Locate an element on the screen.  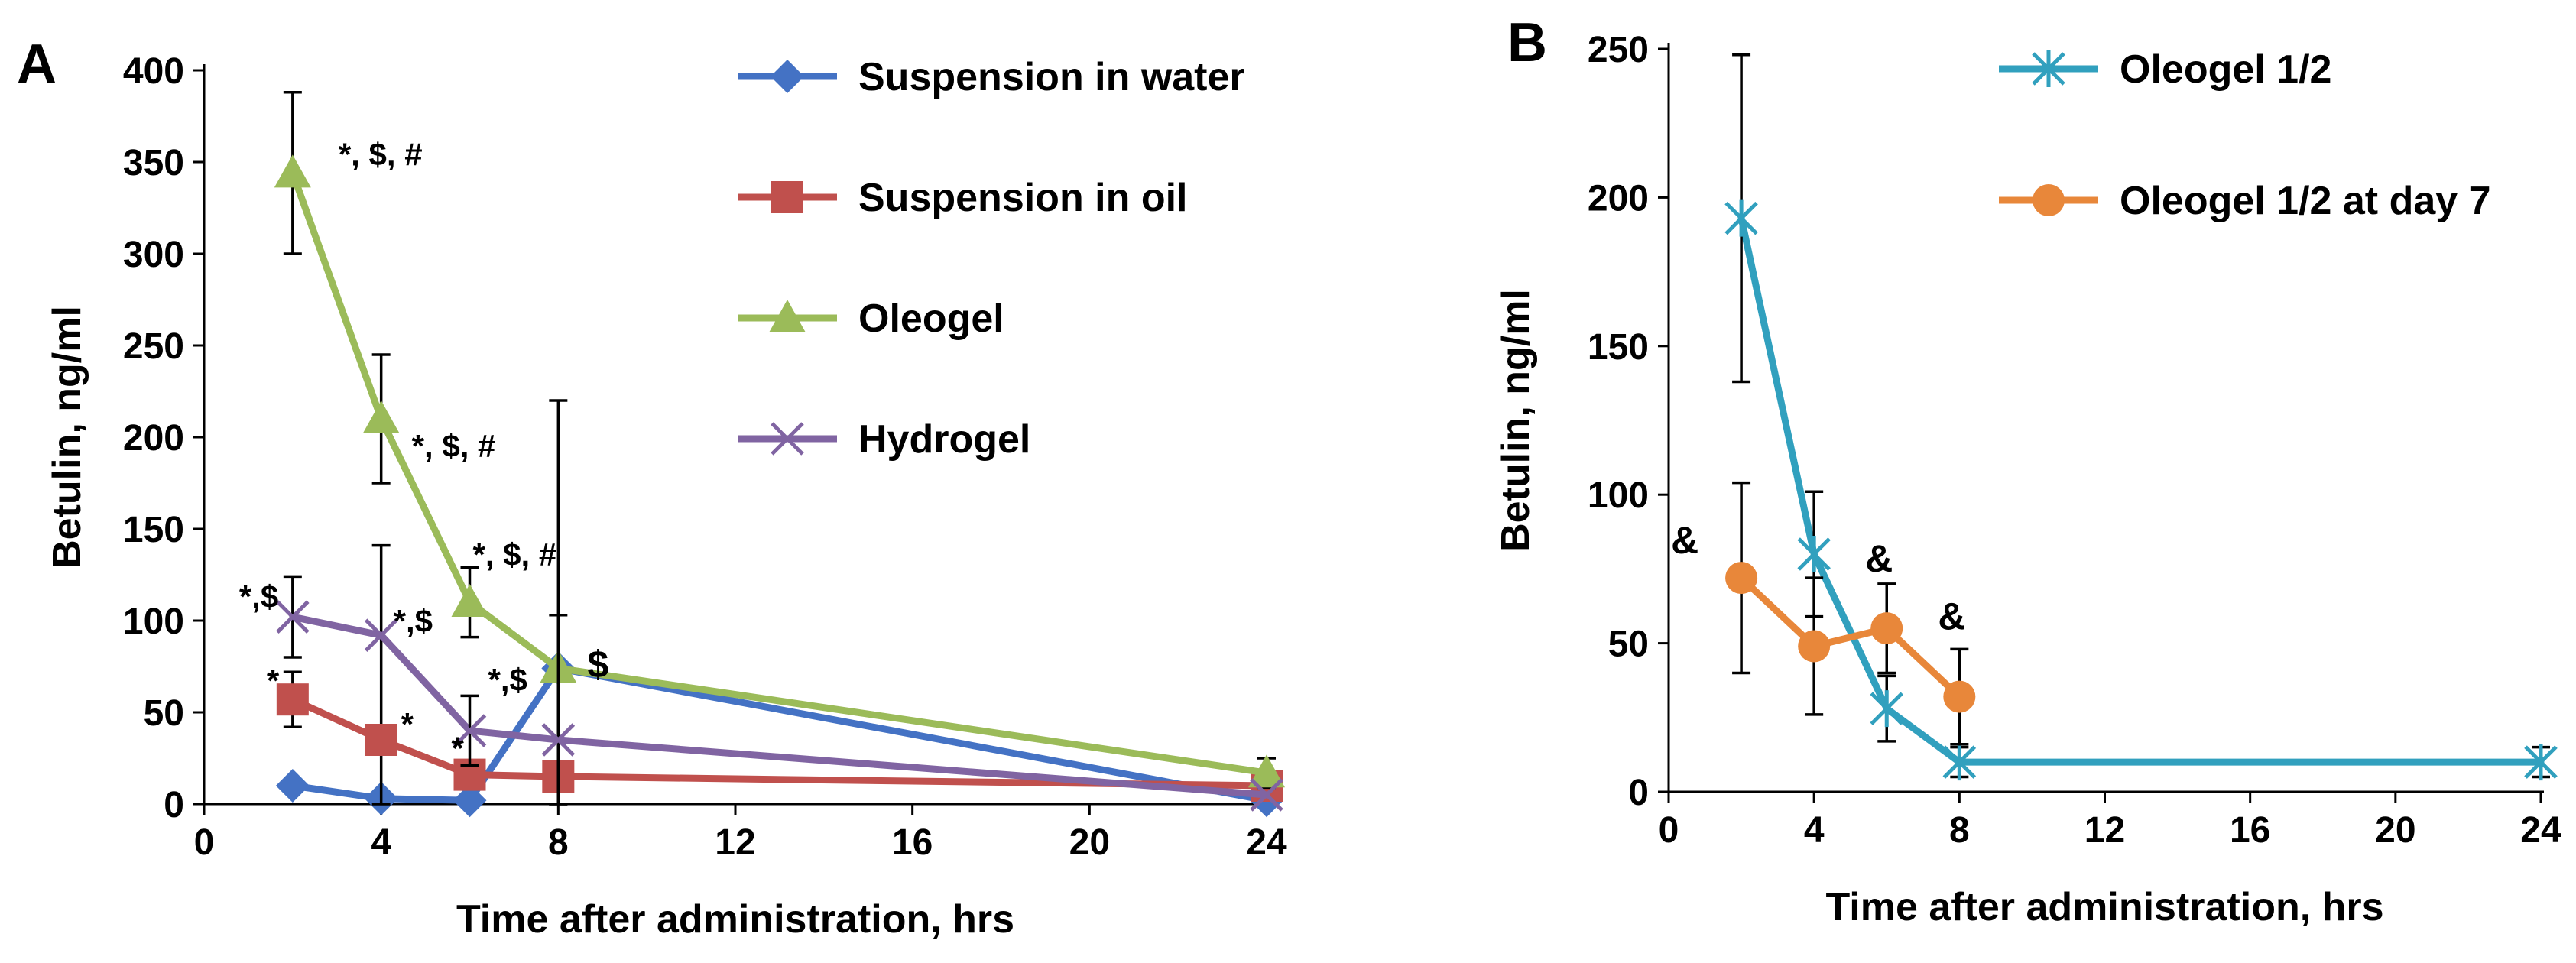
series-hydrogel is located at coordinates (779, 693).